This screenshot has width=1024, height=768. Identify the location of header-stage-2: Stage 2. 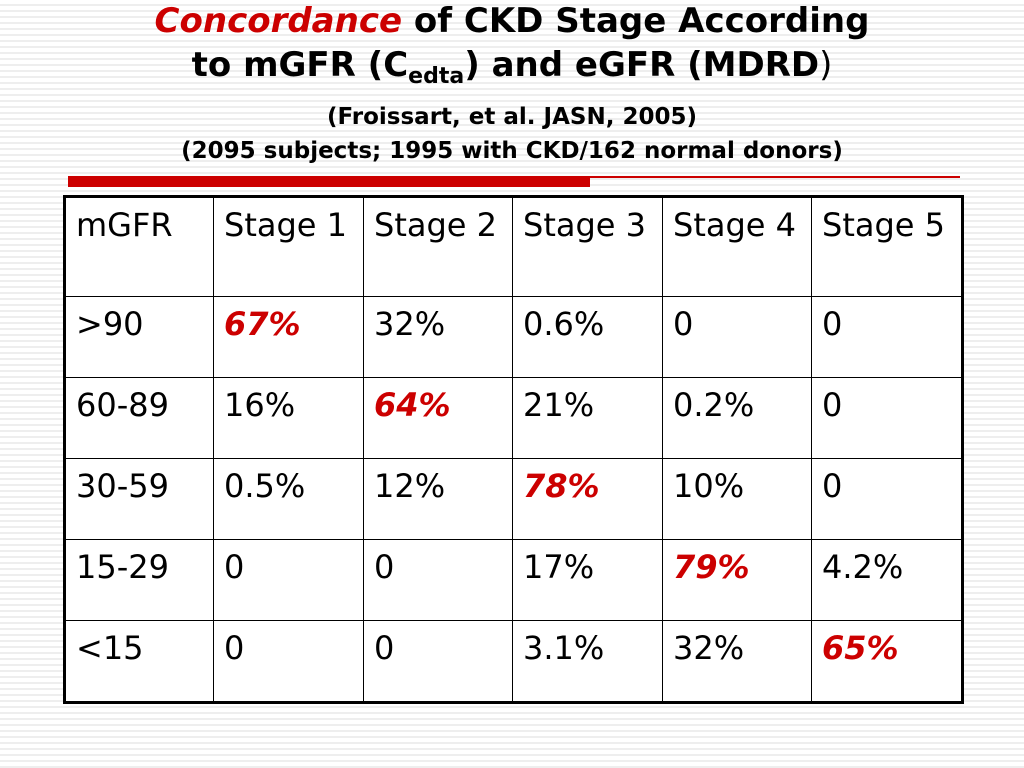
(438, 246).